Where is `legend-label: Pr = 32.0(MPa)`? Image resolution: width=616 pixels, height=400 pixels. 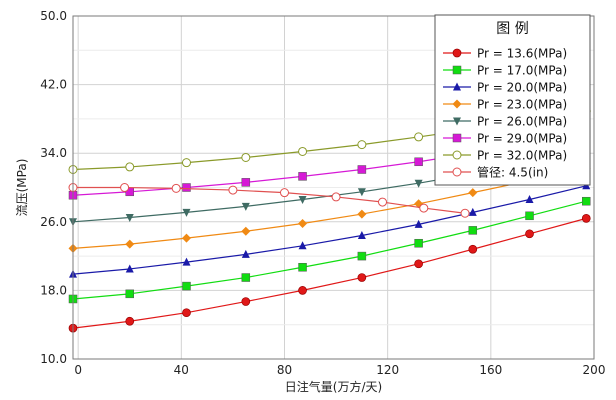
legend-label: Pr = 32.0(MPa) is located at coordinates (522, 156).